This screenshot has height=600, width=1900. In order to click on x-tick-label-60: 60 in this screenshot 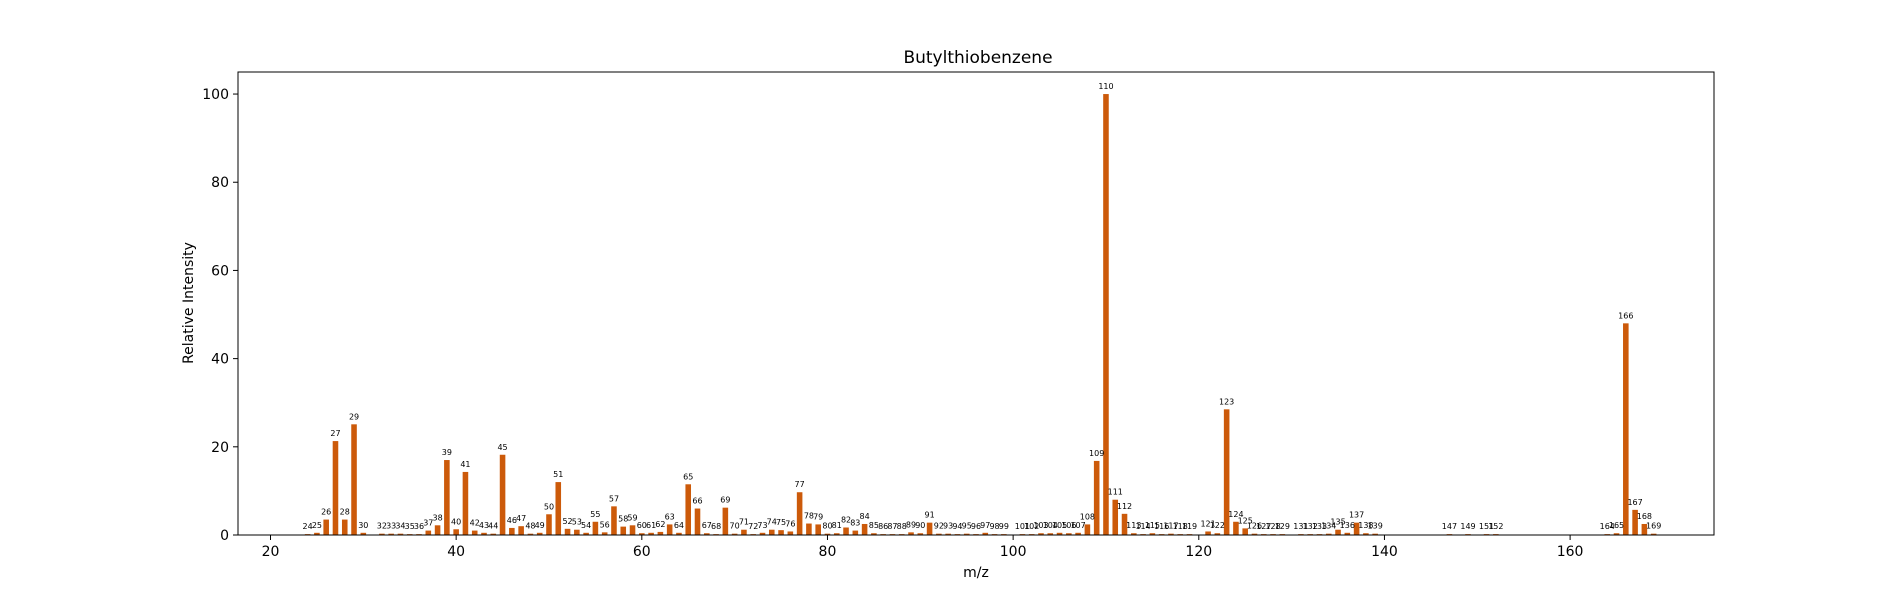, I will do `click(642, 552)`.